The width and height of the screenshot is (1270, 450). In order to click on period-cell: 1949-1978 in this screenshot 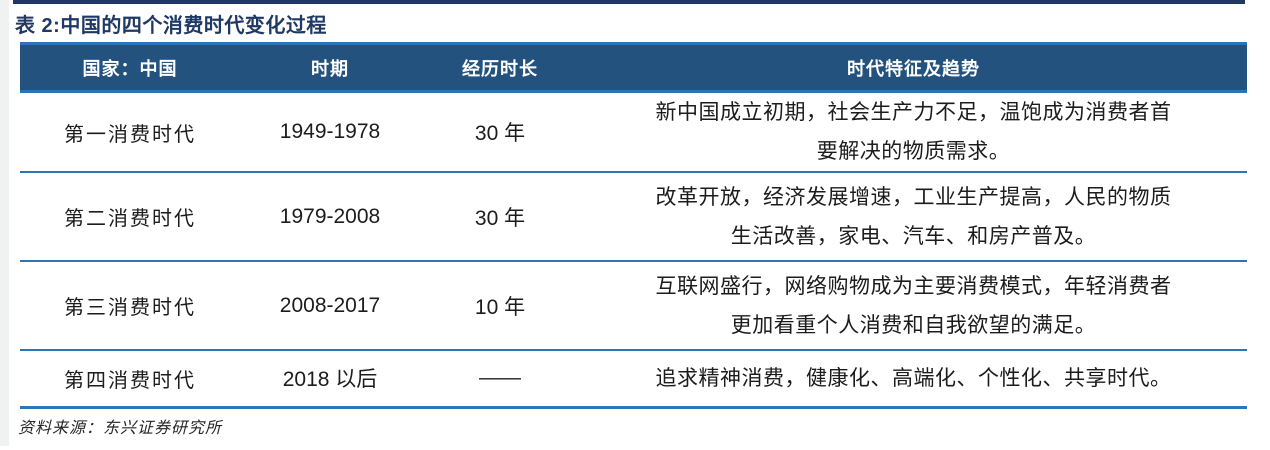, I will do `click(330, 132)`.